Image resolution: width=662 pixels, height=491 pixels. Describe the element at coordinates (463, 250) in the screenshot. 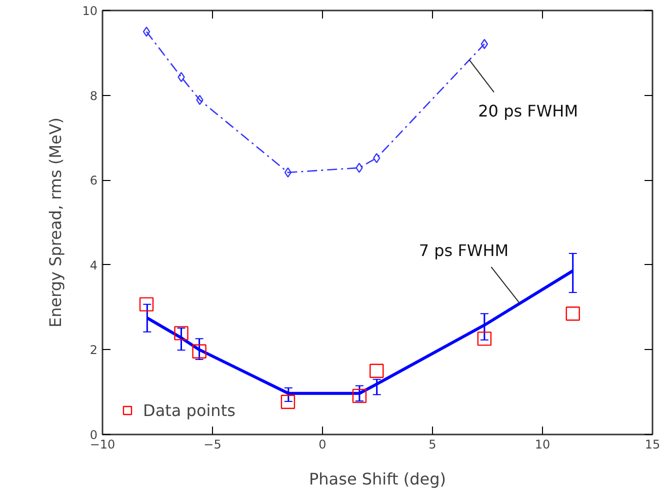

I see `text: 7 ps FWHM` at that location.